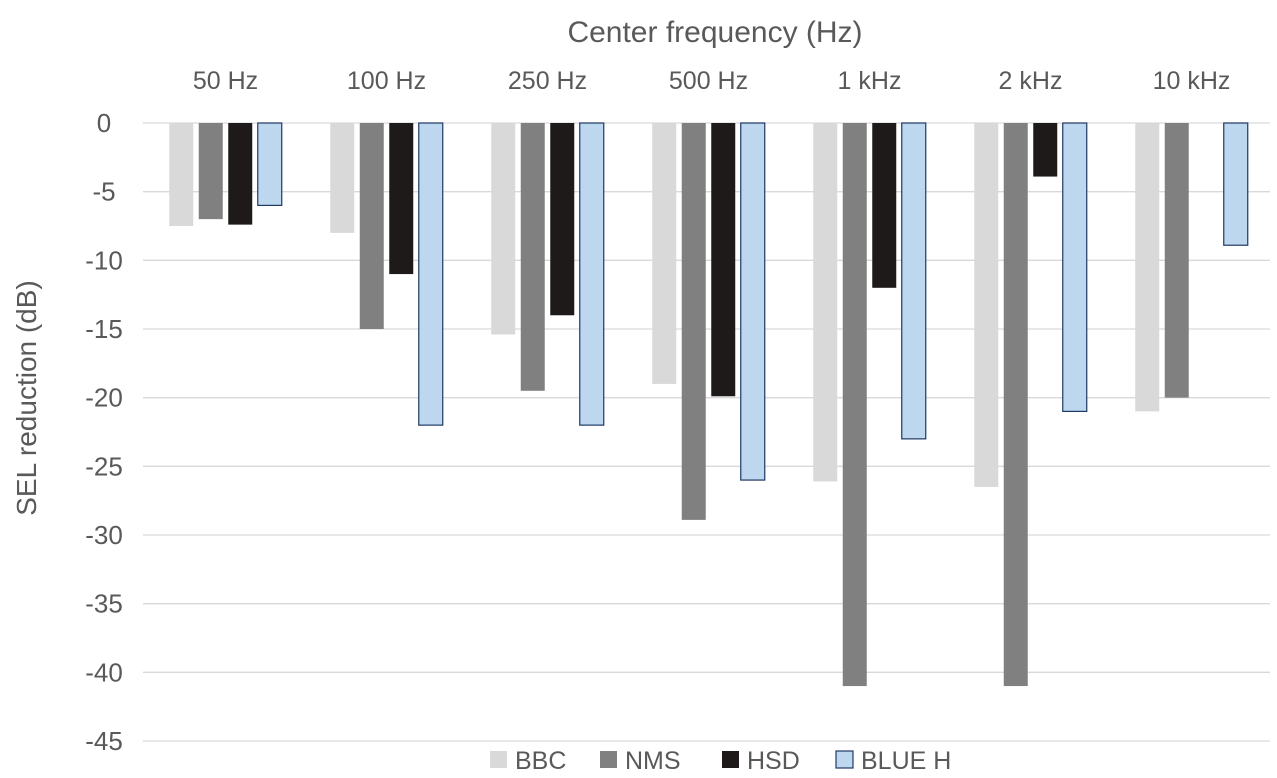  Describe the element at coordinates (386, 81) in the screenshot. I see `category-label: 100 Hz` at that location.